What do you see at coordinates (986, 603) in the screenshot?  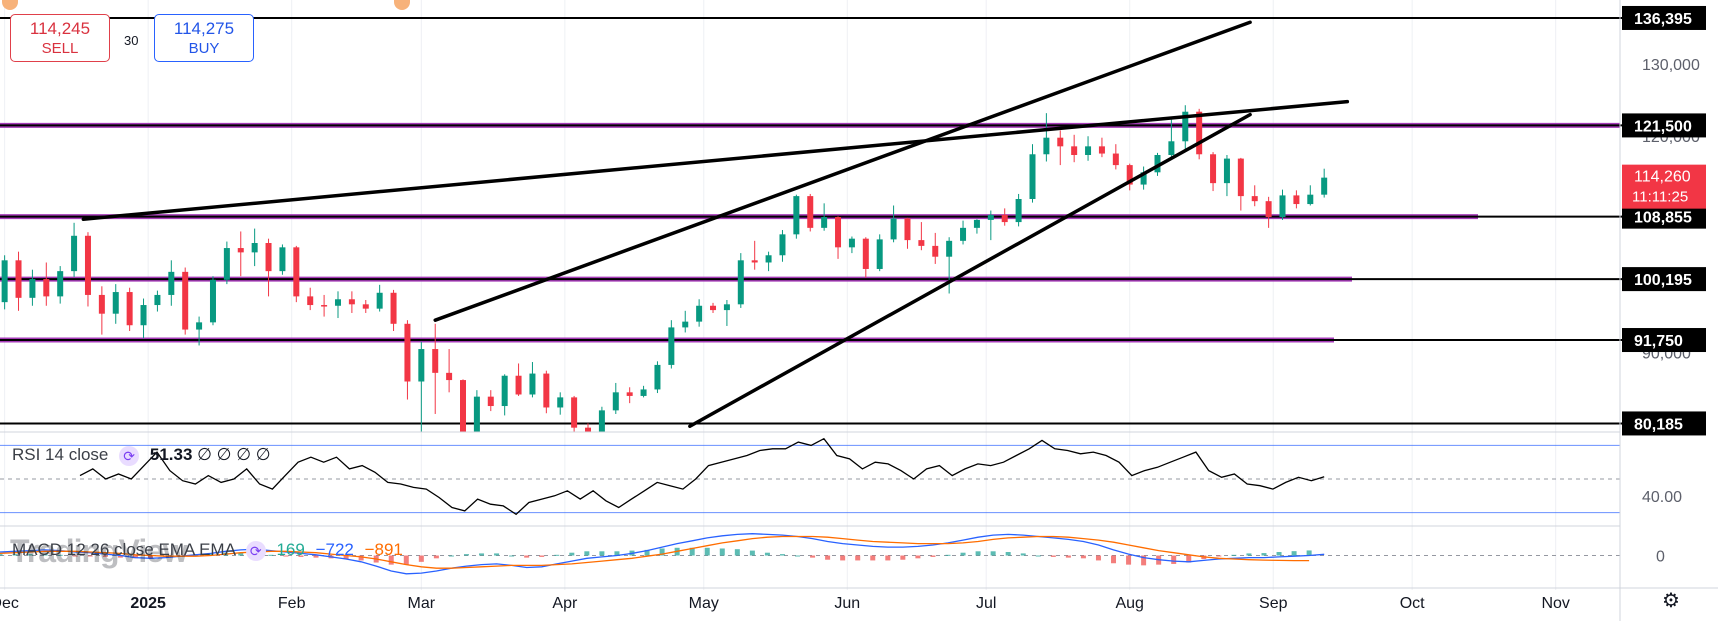 I see `time-axis-label: Jul` at bounding box center [986, 603].